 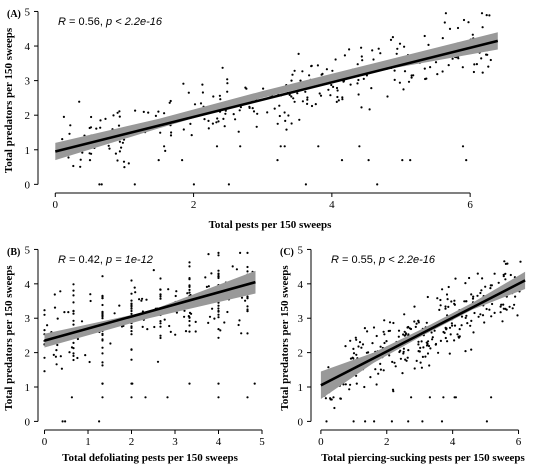 What do you see at coordinates (150, 309) in the screenshot?
I see `confidence-band-b` at bounding box center [150, 309].